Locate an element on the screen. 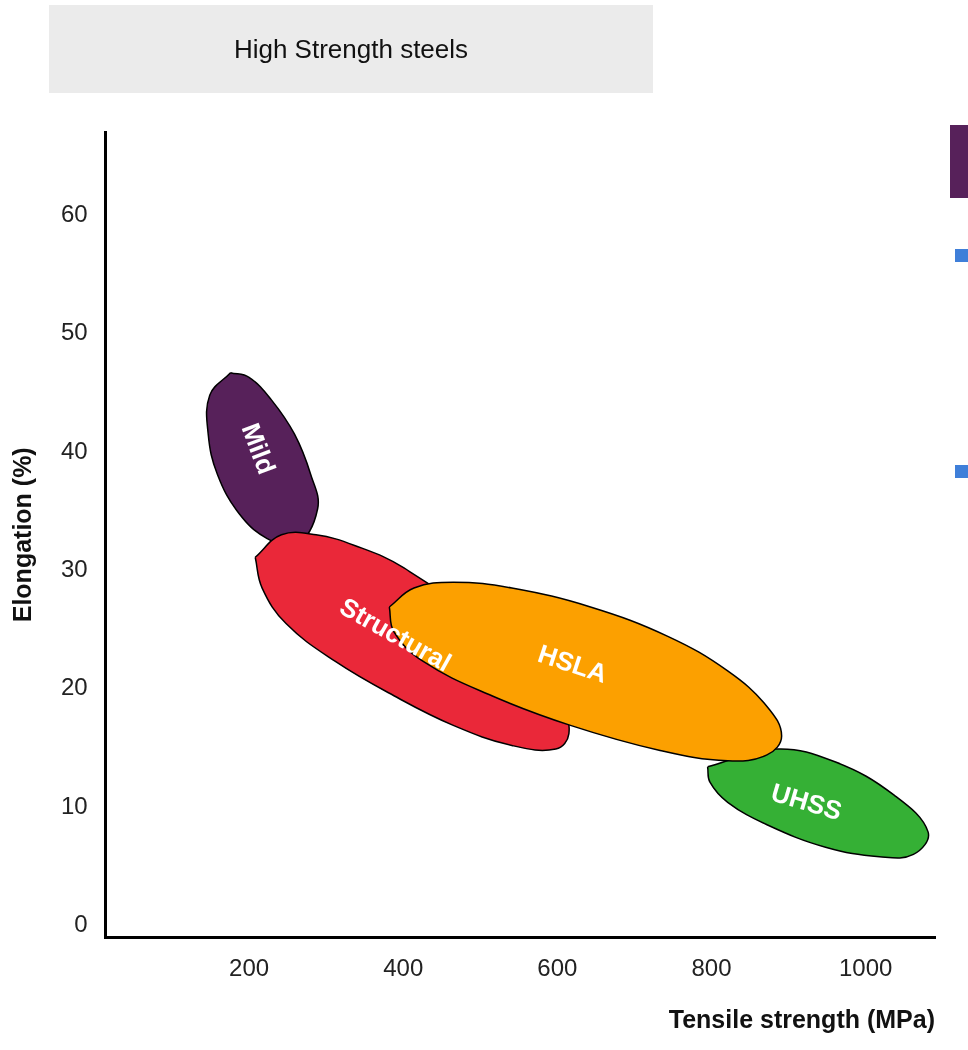 The height and width of the screenshot is (1050, 968). series-label: UHSS is located at coordinates (806, 801).